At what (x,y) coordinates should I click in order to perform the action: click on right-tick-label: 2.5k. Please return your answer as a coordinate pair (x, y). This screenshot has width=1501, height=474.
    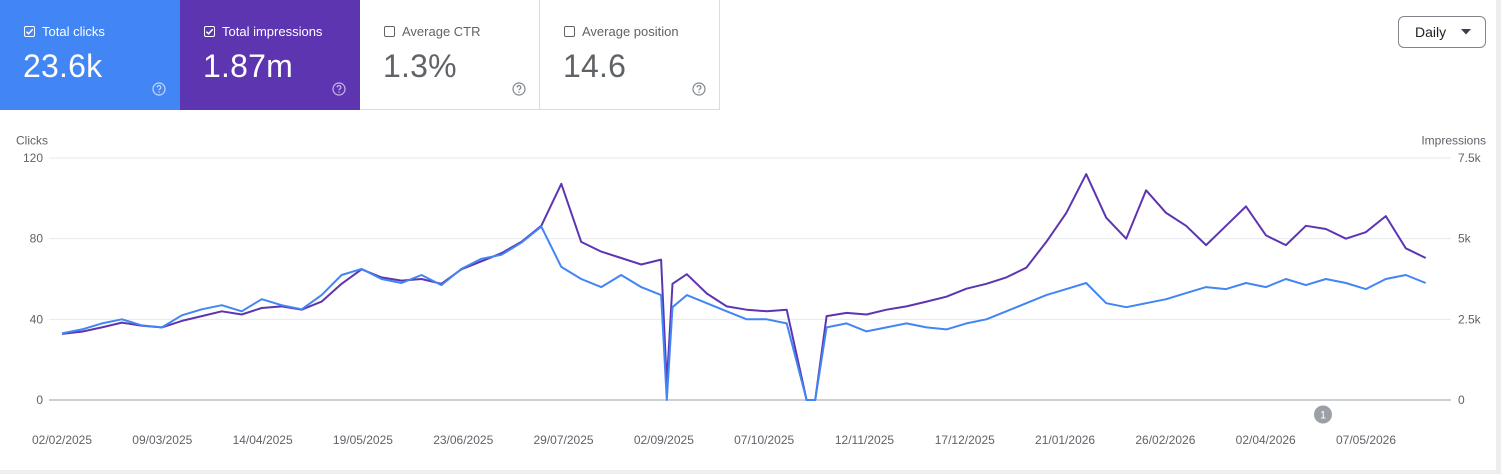
    Looking at the image, I should click on (1470, 319).